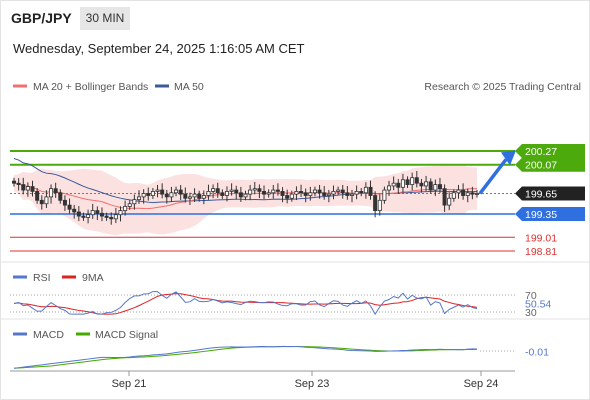 This screenshot has height=400, width=590. What do you see at coordinates (105, 18) in the screenshot?
I see `interval-badge: 30 MIN` at bounding box center [105, 18].